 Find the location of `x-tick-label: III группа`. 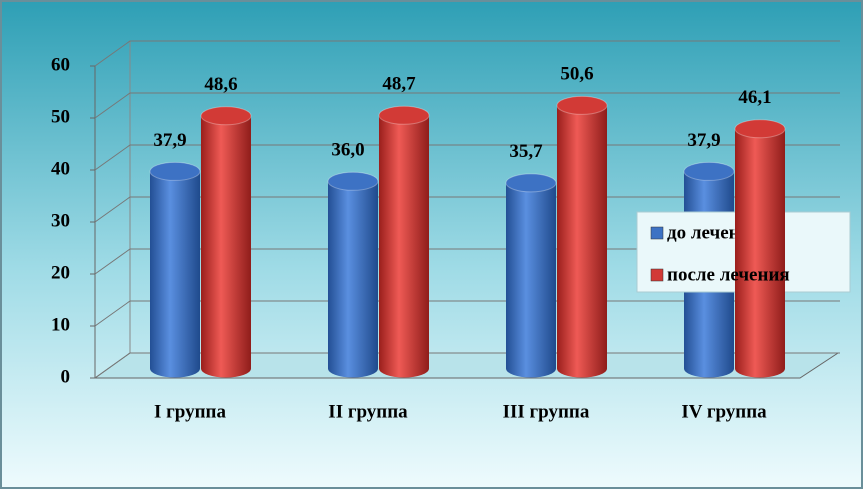

x-tick-label: III группа is located at coordinates (546, 411).